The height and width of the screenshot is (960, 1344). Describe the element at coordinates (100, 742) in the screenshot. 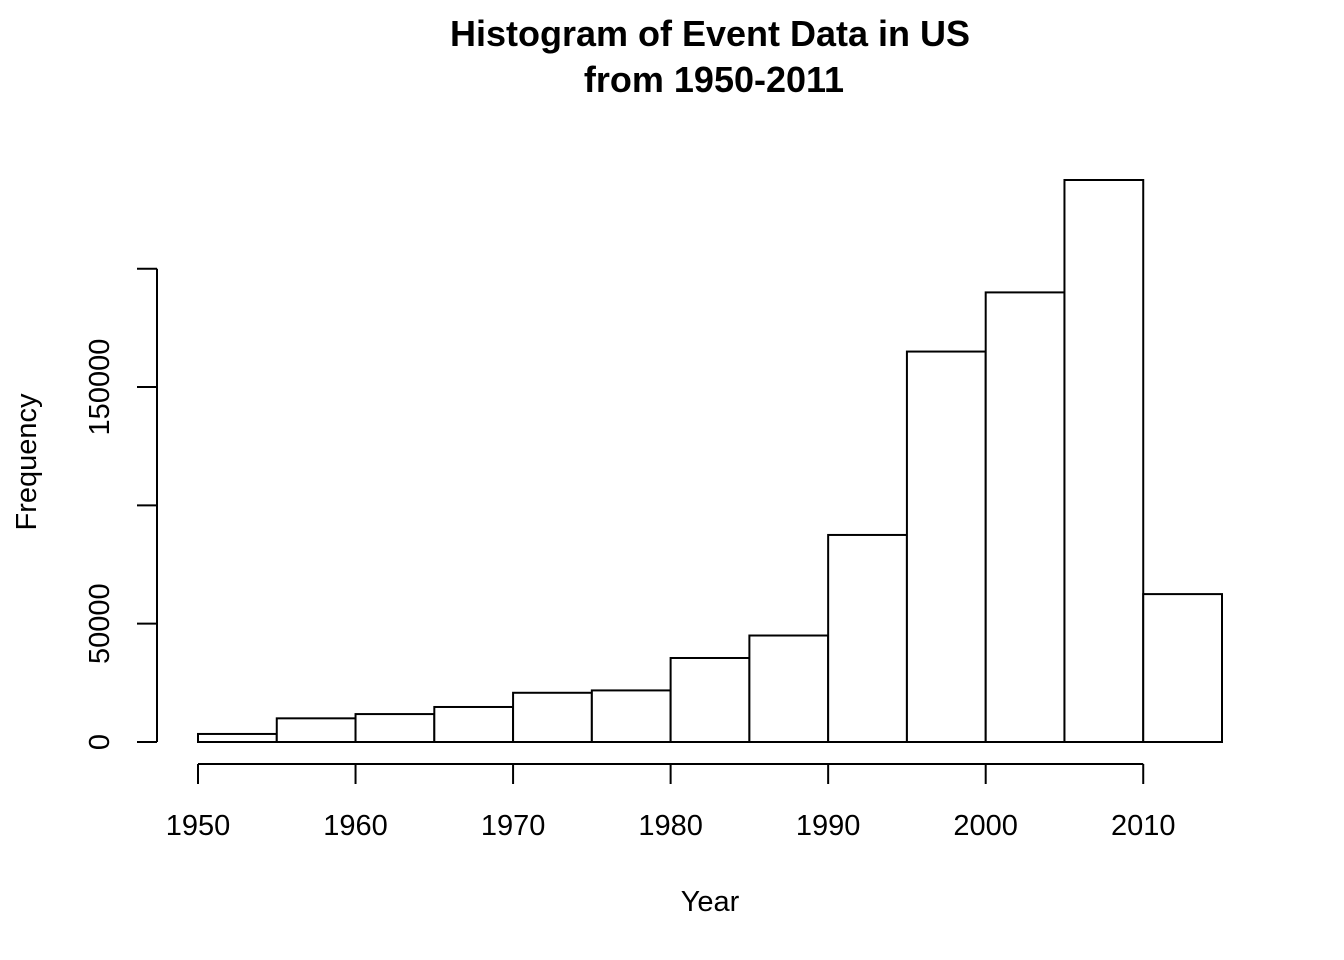

I see `y-tick-label: 0` at that location.